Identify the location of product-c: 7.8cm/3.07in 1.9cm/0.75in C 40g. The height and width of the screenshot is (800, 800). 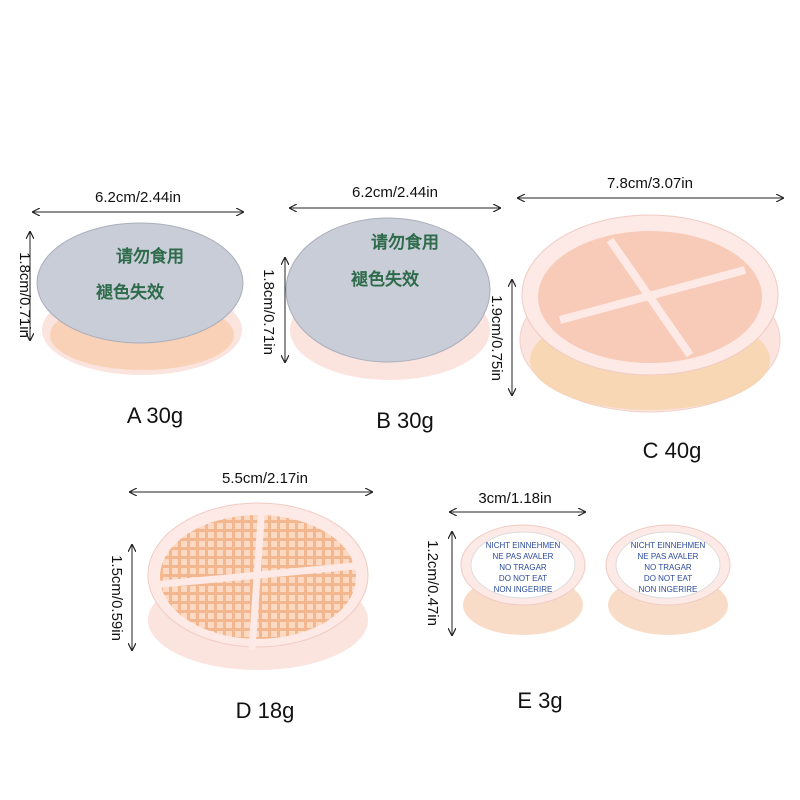
(635, 319).